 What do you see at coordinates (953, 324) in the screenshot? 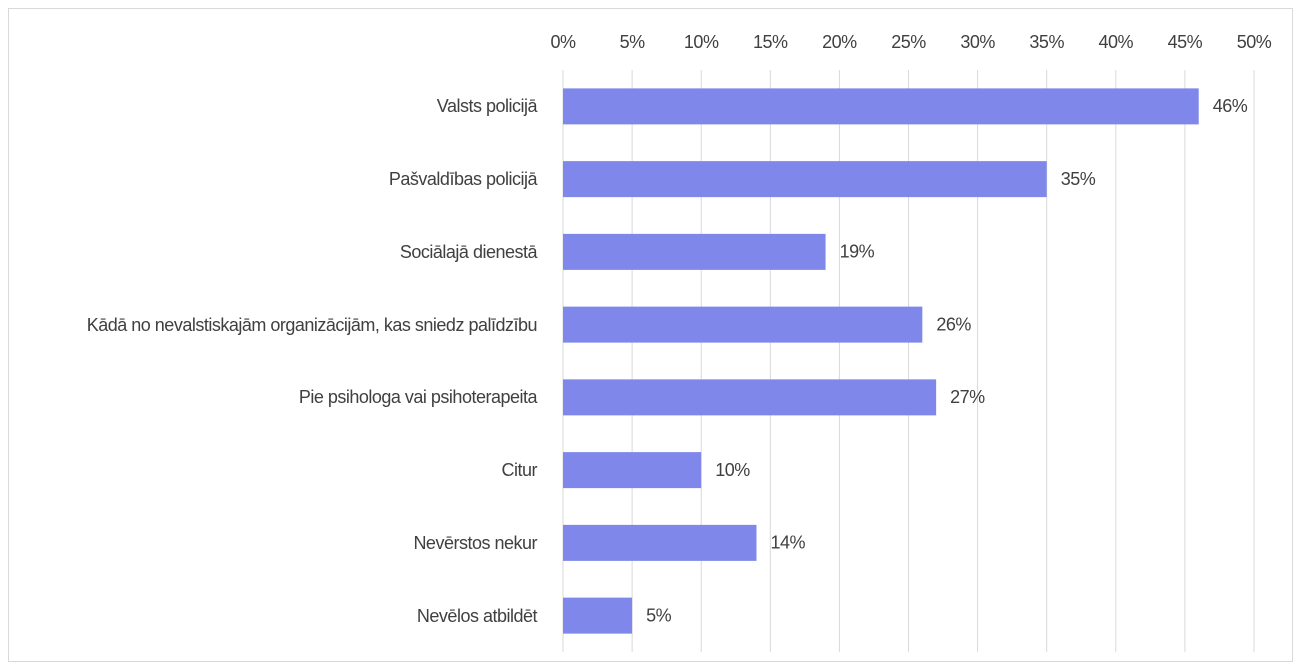
I see `data-label: 26%` at bounding box center [953, 324].